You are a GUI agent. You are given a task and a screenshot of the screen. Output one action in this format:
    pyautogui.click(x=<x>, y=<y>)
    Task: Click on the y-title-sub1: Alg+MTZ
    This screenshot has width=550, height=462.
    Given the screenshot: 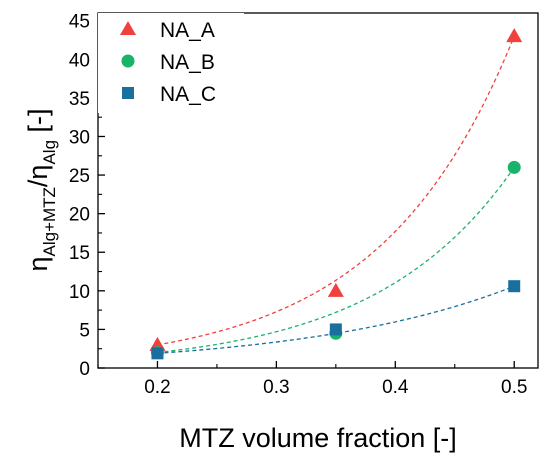 What is the action you would take?
    pyautogui.click(x=49, y=221)
    